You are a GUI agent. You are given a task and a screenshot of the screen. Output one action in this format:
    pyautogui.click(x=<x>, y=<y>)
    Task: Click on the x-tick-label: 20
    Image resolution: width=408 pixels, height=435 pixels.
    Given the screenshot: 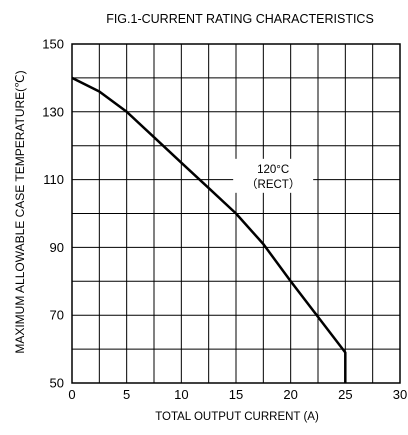 What is the action you would take?
    pyautogui.click(x=290, y=394)
    